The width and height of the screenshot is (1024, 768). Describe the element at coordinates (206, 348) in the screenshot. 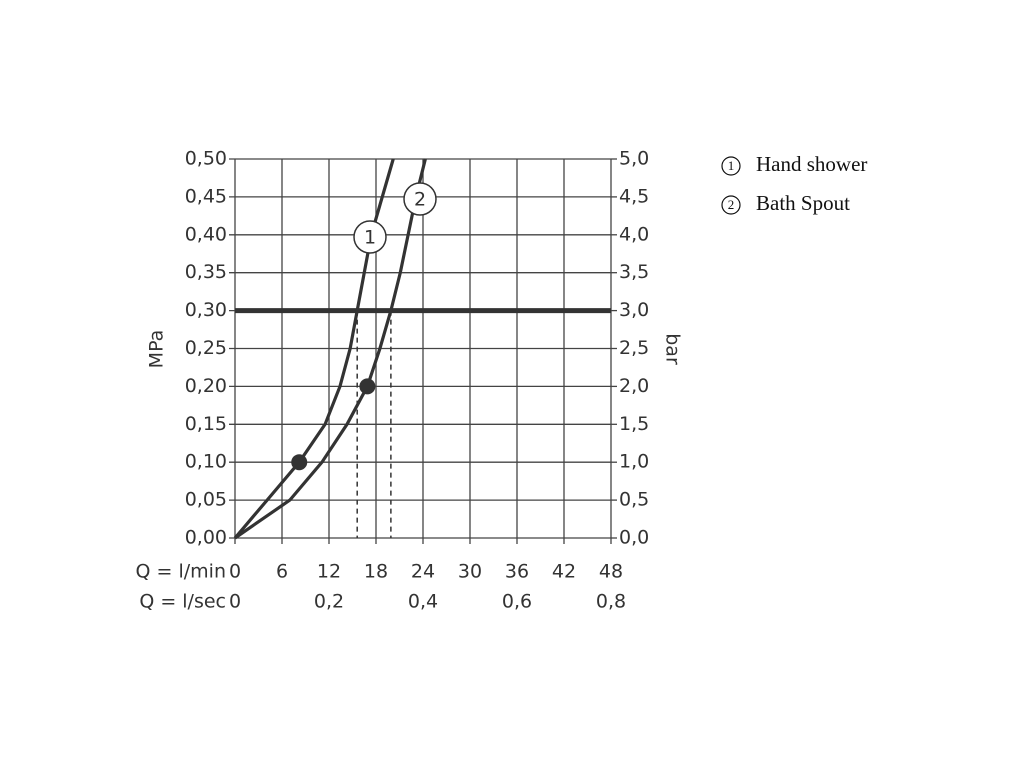

I see `y-tick-label: 0,25` at that location.